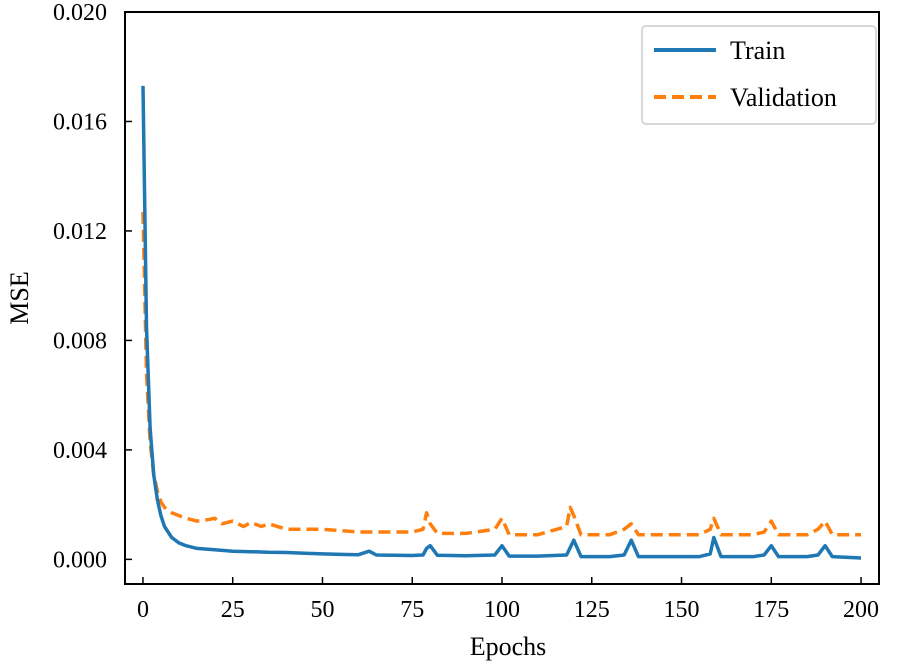 The image size is (900, 667). What do you see at coordinates (19, 297) in the screenshot?
I see `y-axis-title: MSE` at bounding box center [19, 297].